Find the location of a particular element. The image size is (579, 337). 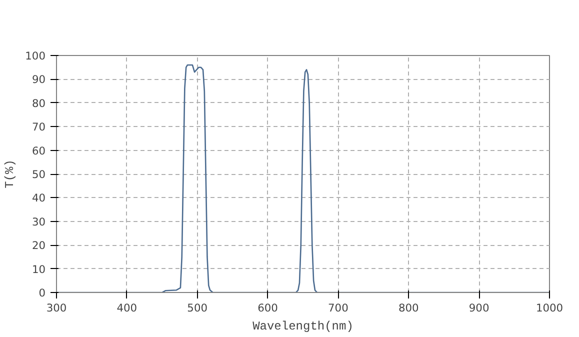

x-tick-label: 900 is located at coordinates (479, 308).